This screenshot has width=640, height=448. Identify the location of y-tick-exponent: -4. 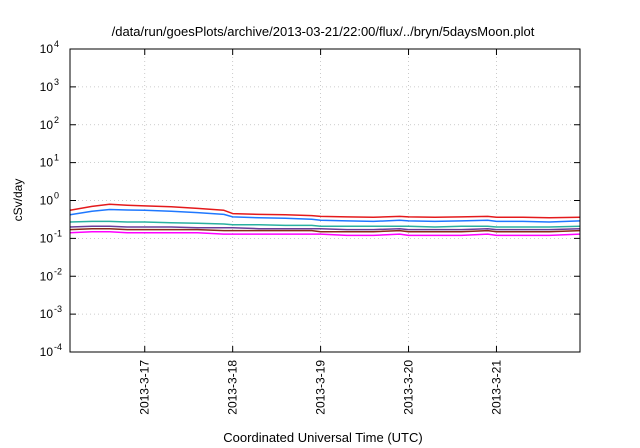
(58, 347).